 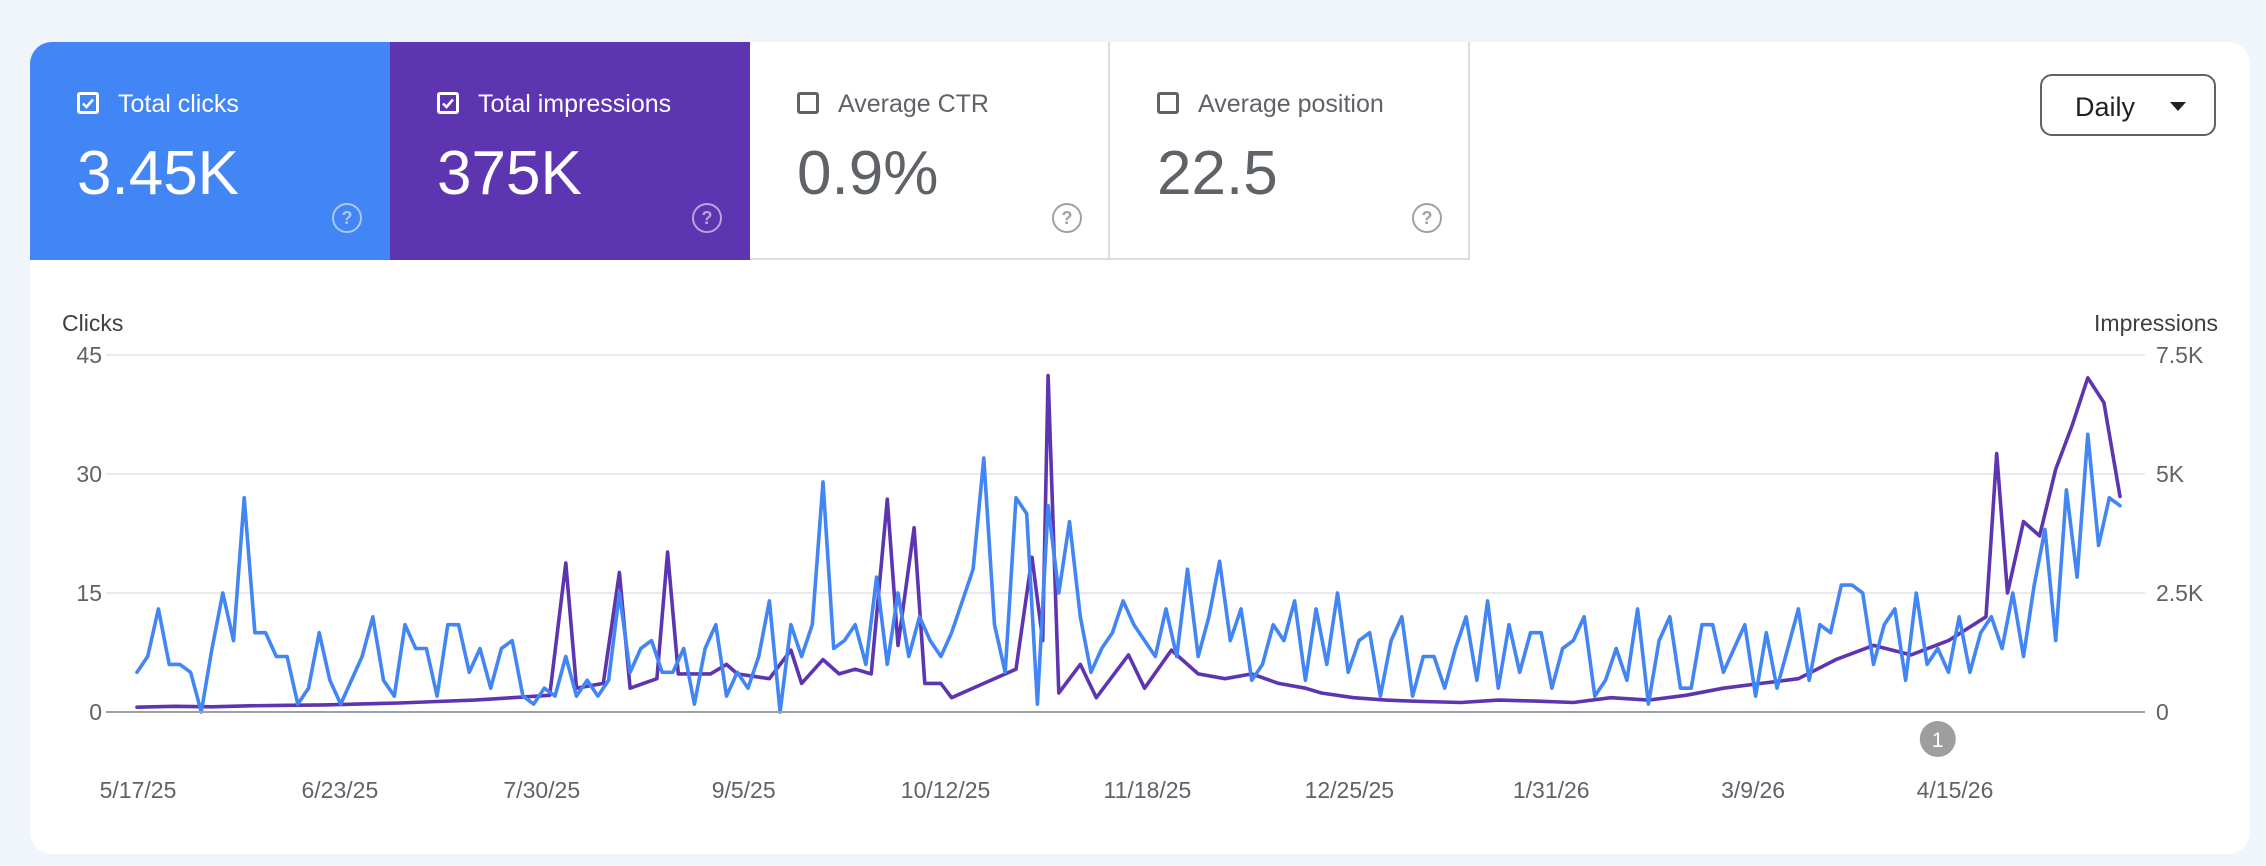 What do you see at coordinates (95, 712) in the screenshot?
I see `left-axis-tick-label: 0` at bounding box center [95, 712].